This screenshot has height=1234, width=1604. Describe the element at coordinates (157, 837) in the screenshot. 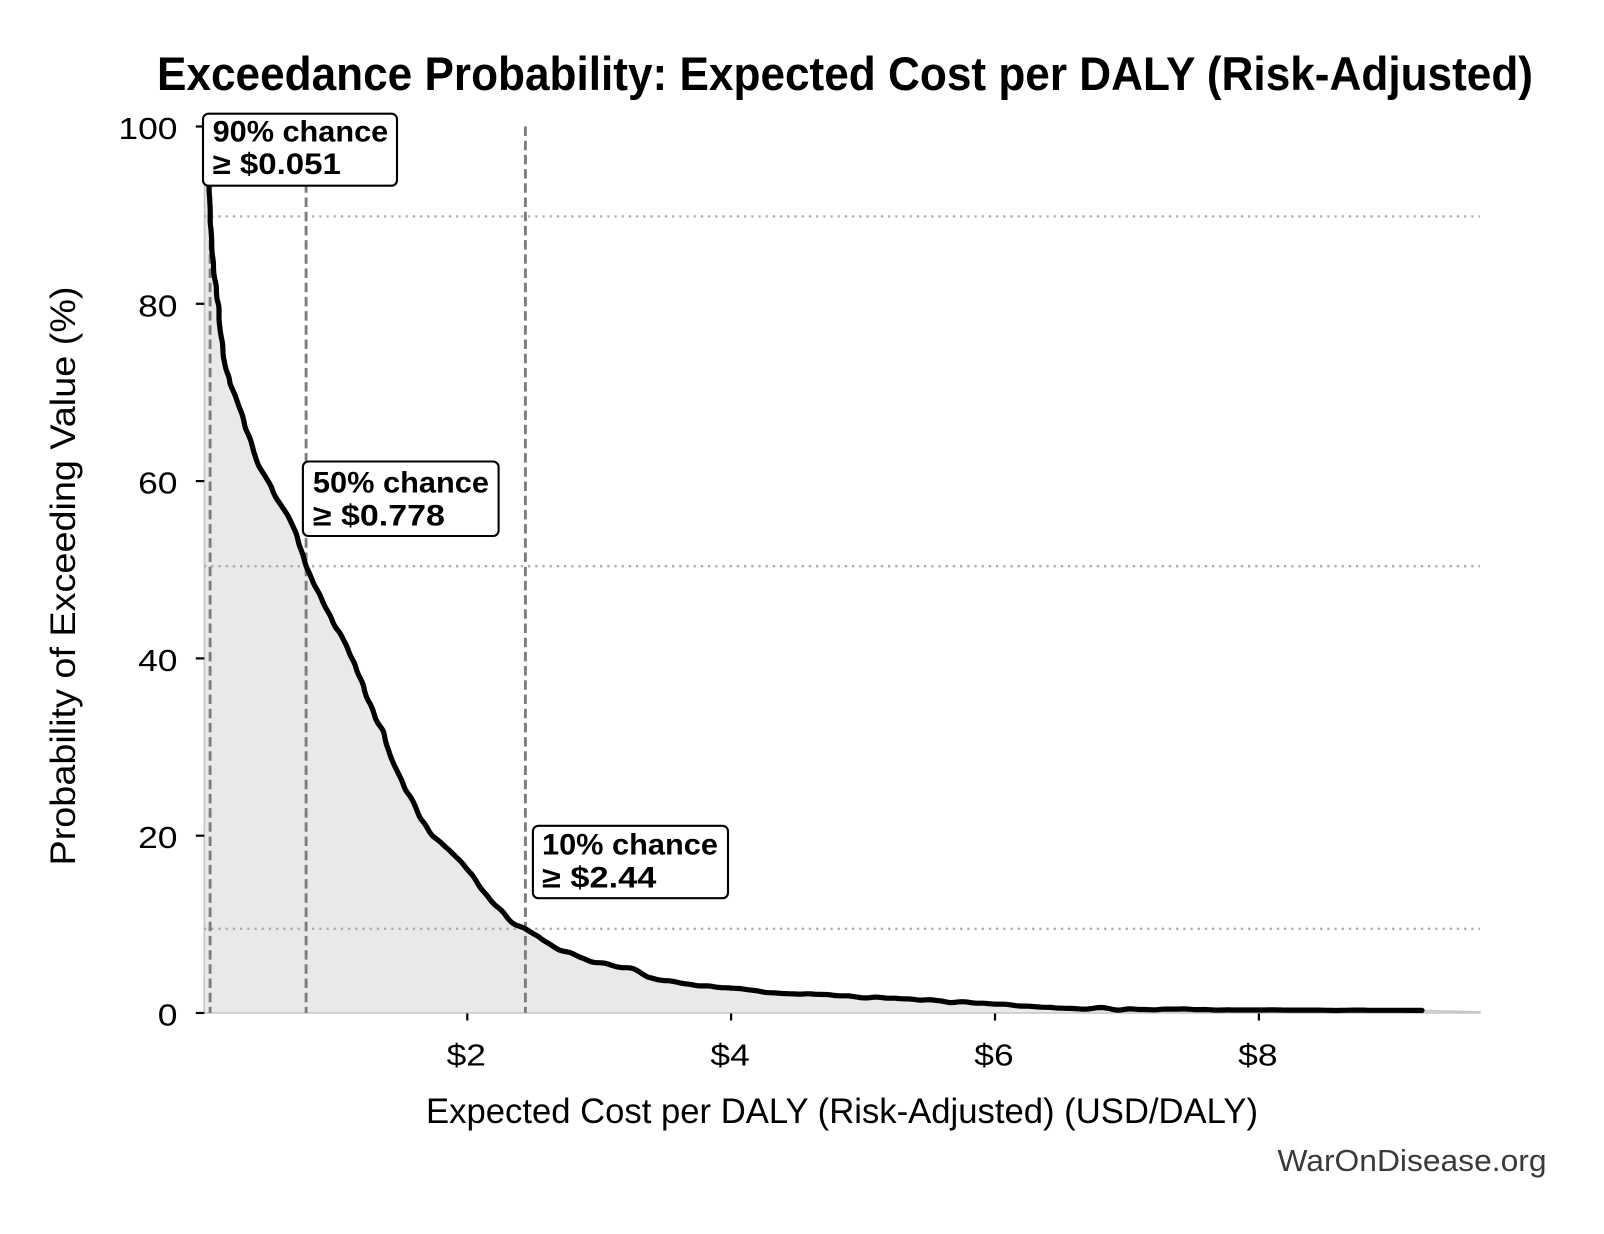

I see `svg-text: 20` at that location.